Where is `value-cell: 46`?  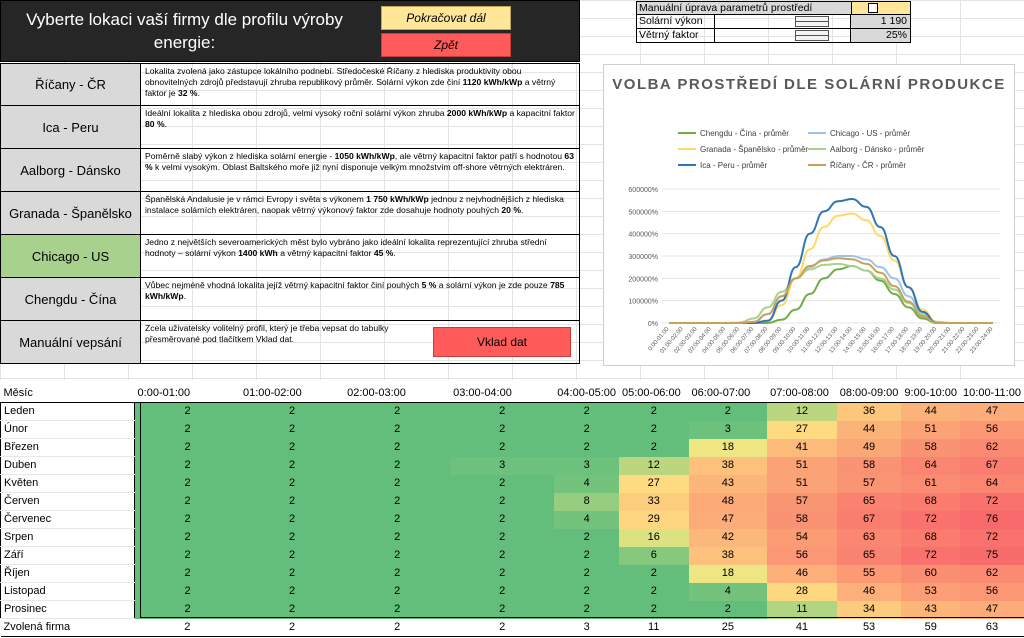
value-cell: 46 is located at coordinates (869, 591).